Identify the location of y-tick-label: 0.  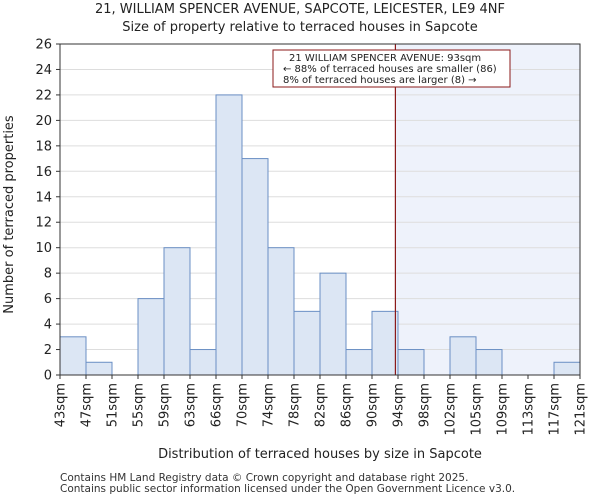
(48, 376).